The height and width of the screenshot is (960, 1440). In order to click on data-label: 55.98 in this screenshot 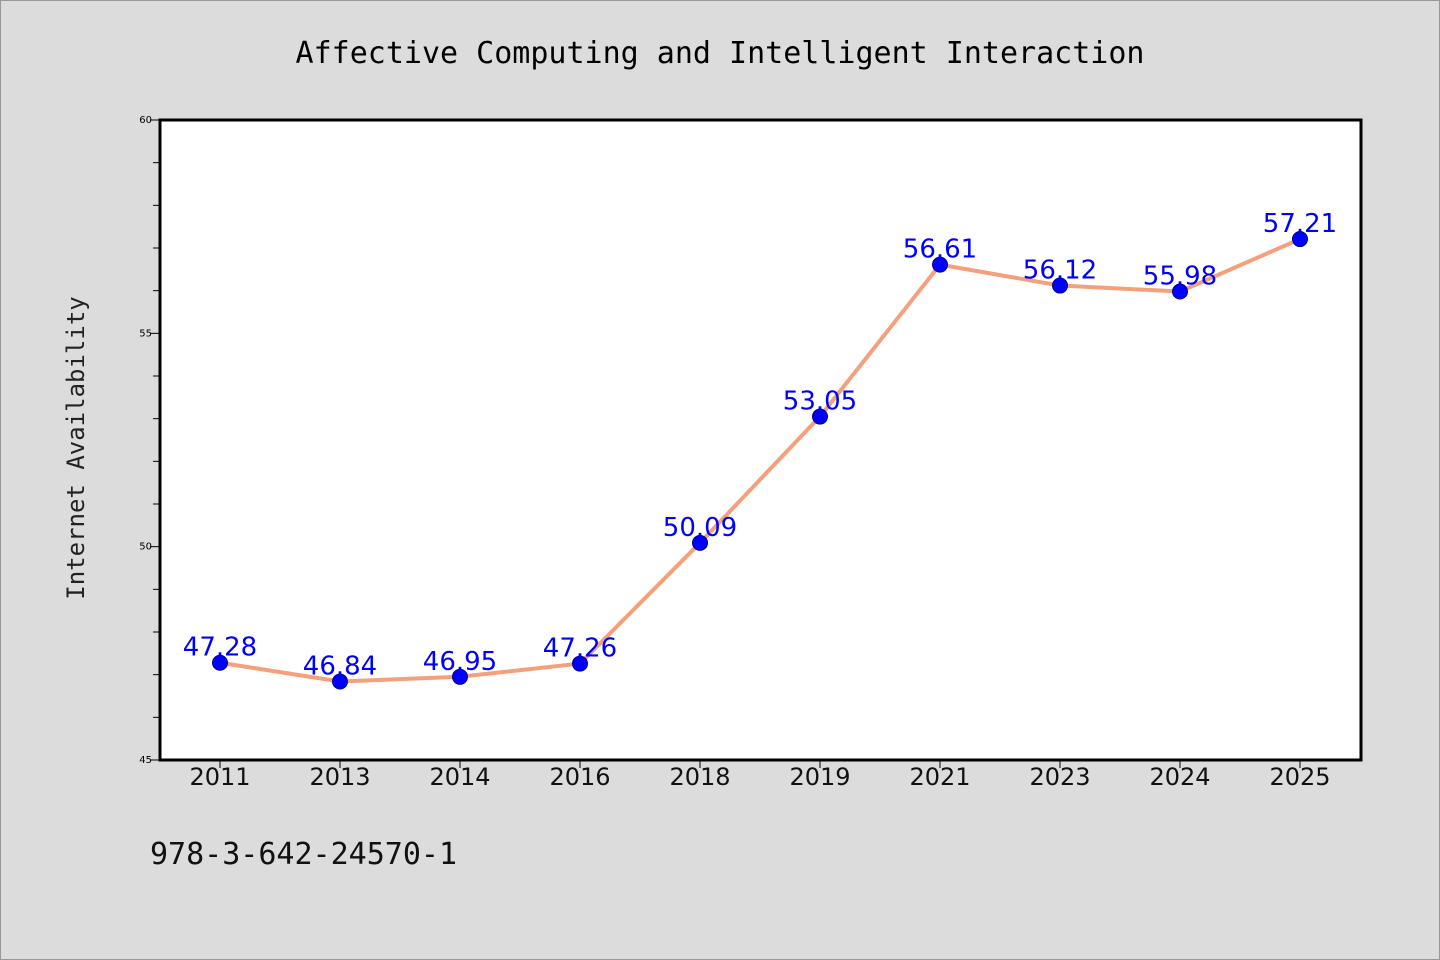, I will do `click(1180, 277)`.